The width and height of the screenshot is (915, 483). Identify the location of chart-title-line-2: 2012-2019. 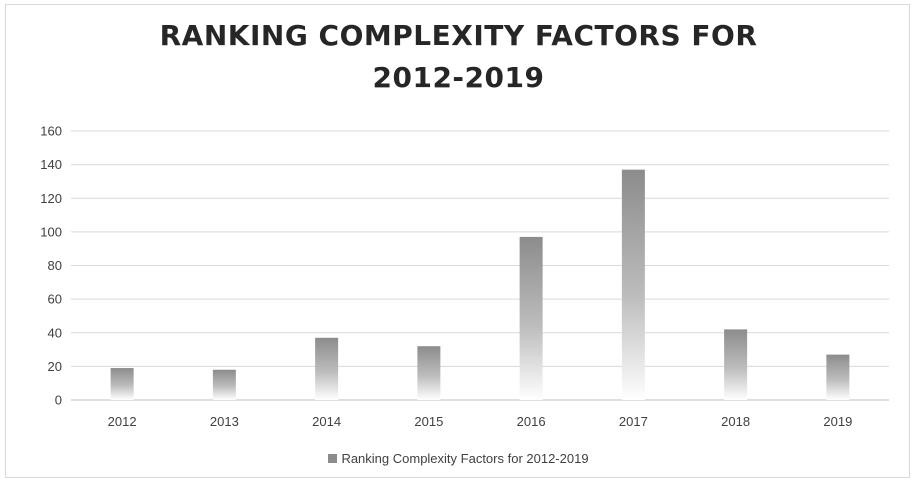
(458, 77).